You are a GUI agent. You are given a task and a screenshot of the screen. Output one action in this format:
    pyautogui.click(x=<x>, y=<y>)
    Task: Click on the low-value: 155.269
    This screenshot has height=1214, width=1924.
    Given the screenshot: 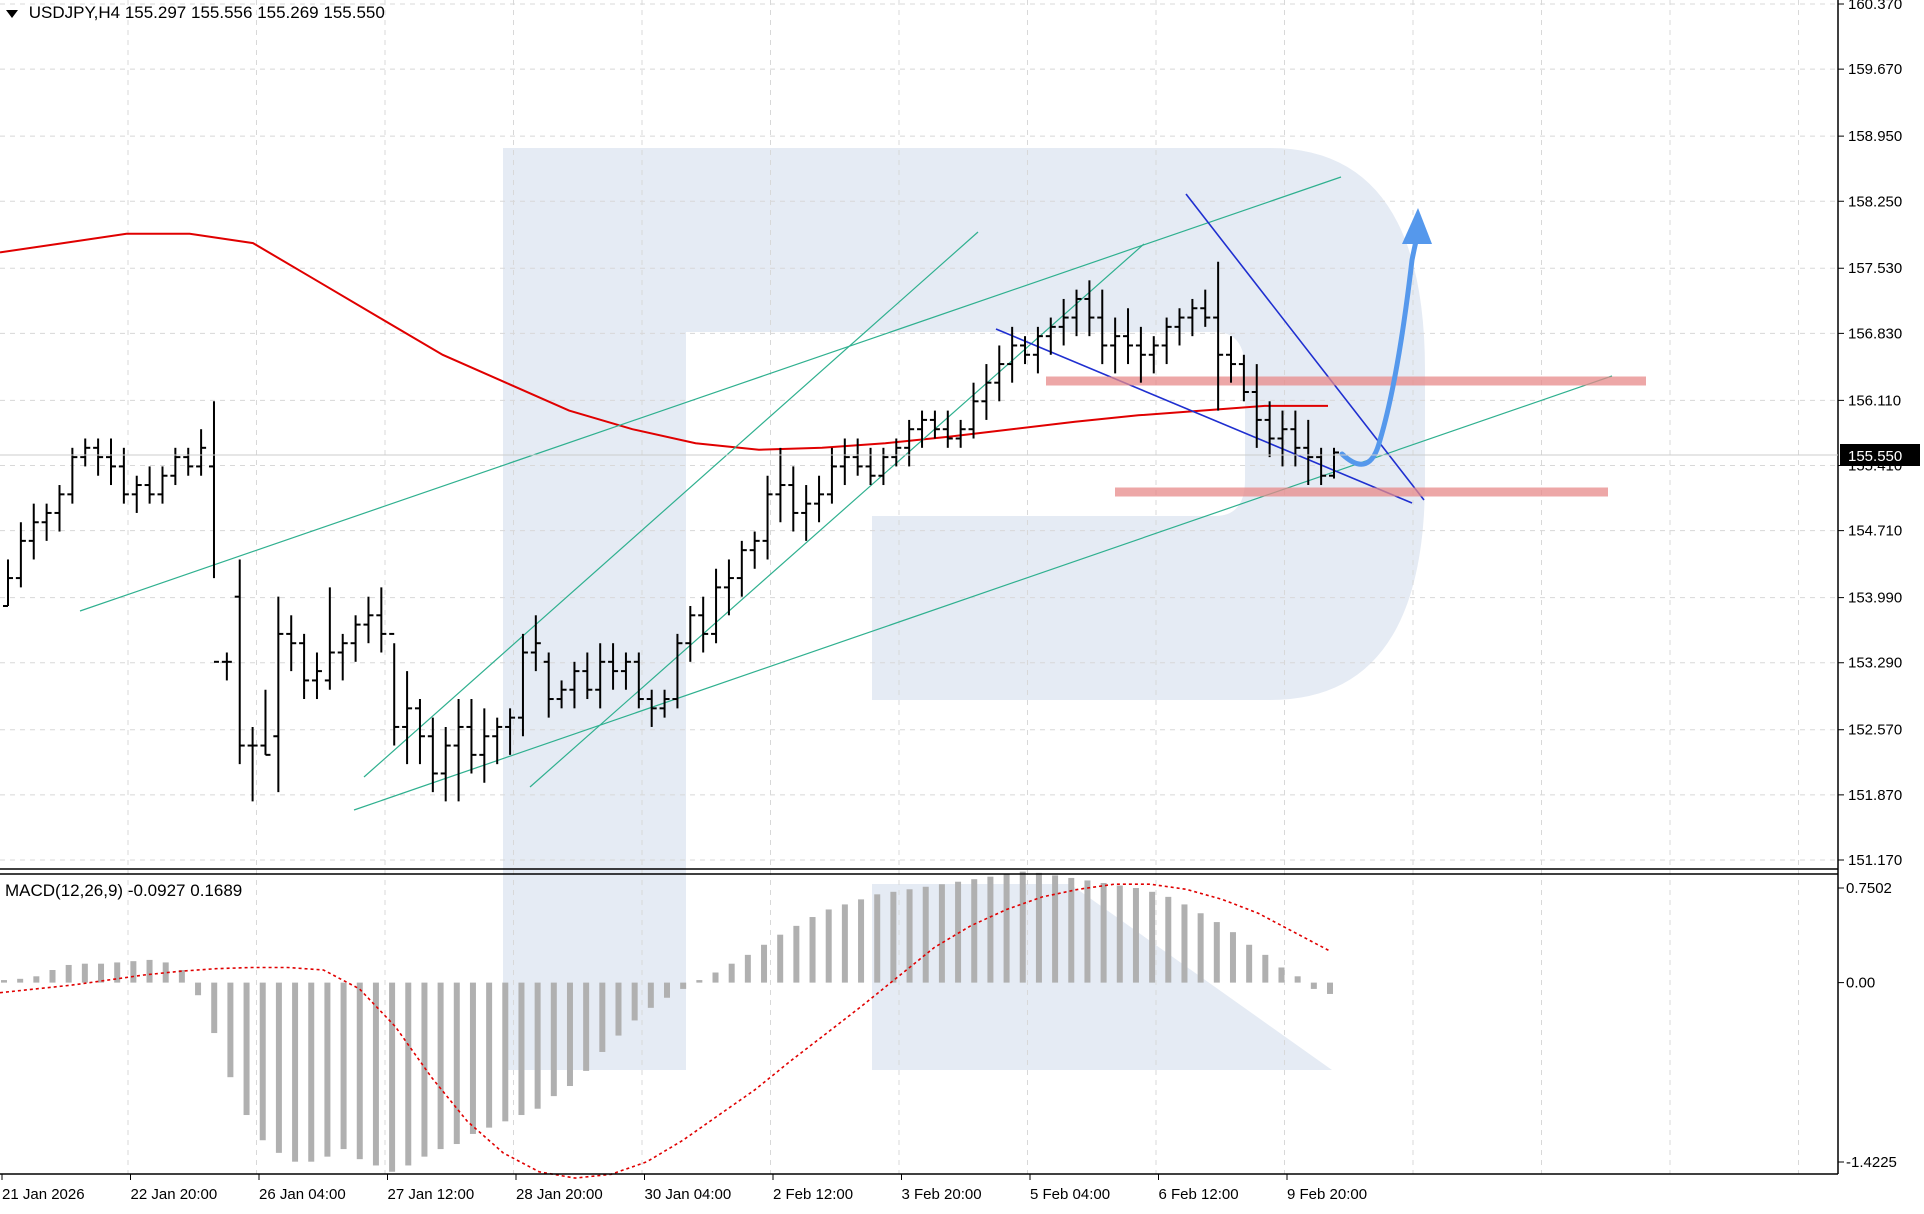 What is the action you would take?
    pyautogui.click(x=288, y=12)
    